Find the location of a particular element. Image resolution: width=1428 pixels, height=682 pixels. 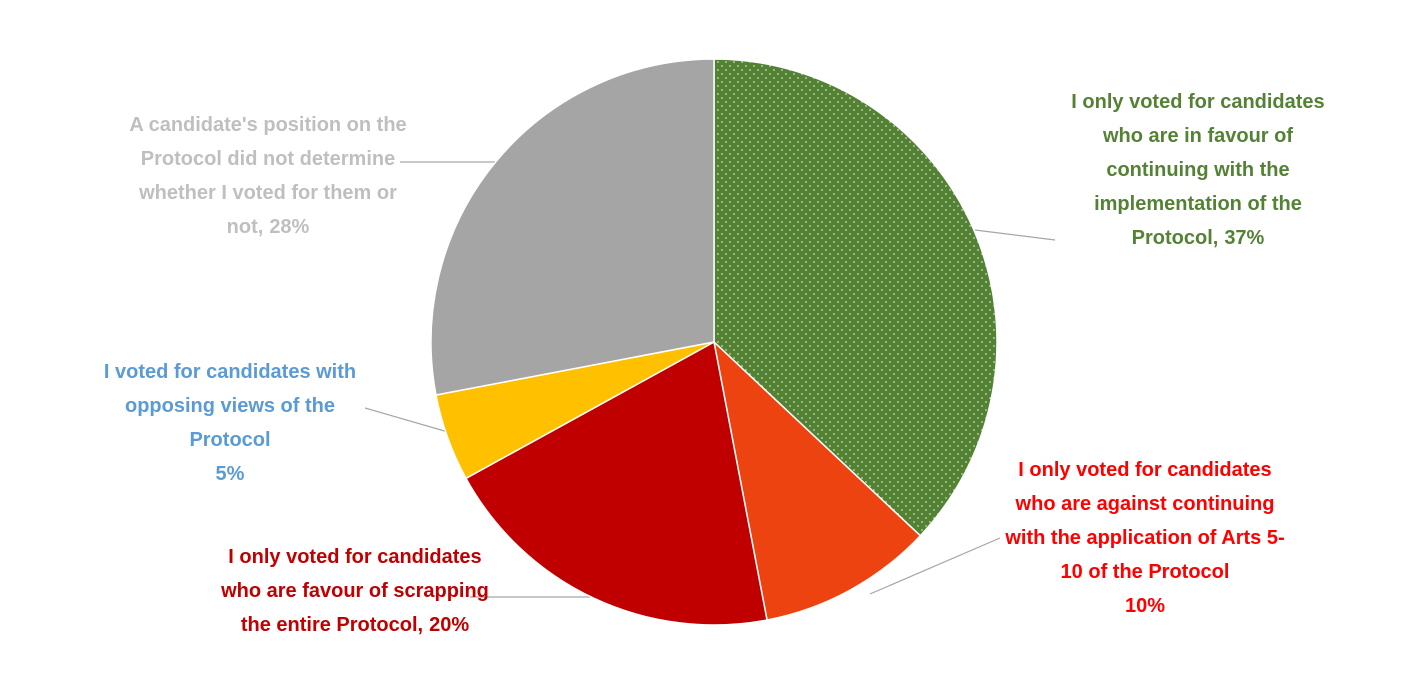

value-label: 37% is located at coordinates (1244, 238).